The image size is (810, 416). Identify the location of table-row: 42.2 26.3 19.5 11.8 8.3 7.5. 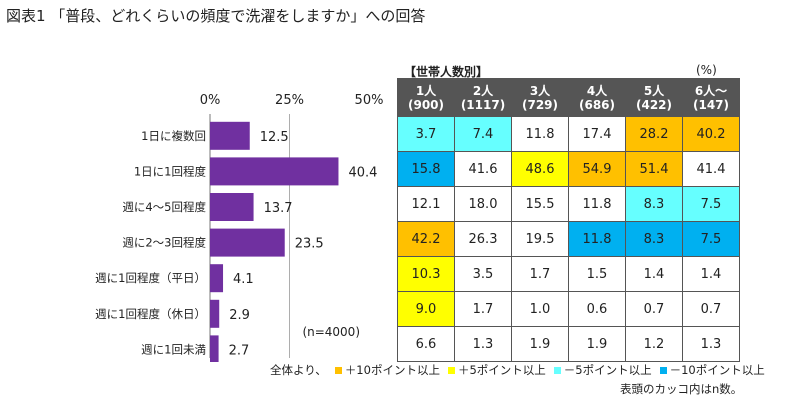
(568, 239).